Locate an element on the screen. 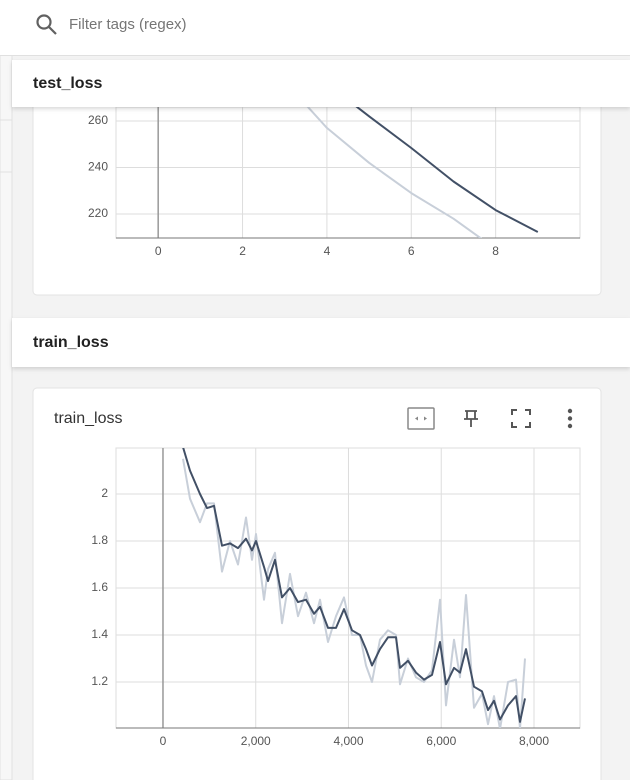  search-bar is located at coordinates (315, 27).